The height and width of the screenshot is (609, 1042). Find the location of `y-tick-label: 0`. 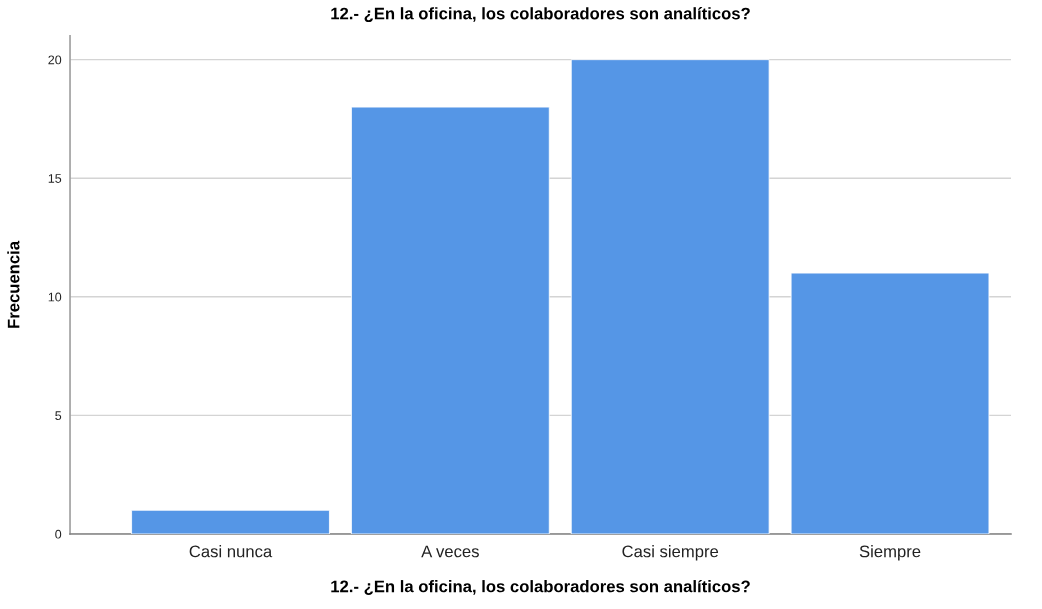

y-tick-label: 0 is located at coordinates (58, 534).